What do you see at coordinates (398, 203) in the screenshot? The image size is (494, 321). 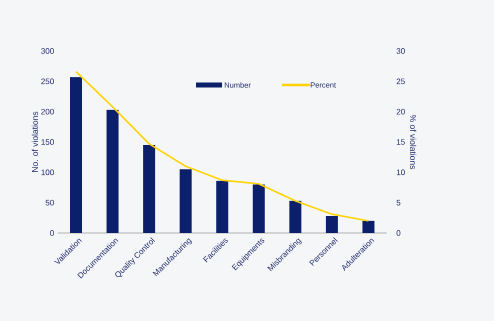 I see `y2-tick-label: 5` at bounding box center [398, 203].